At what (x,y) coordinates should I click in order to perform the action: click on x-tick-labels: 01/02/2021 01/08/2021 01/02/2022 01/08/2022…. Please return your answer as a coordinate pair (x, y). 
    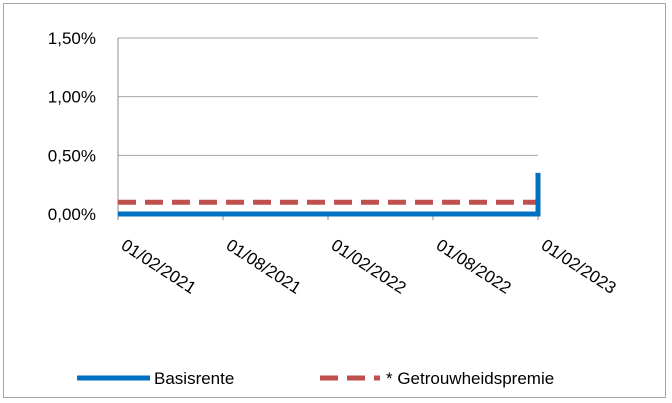
    Looking at the image, I should click on (369, 266).